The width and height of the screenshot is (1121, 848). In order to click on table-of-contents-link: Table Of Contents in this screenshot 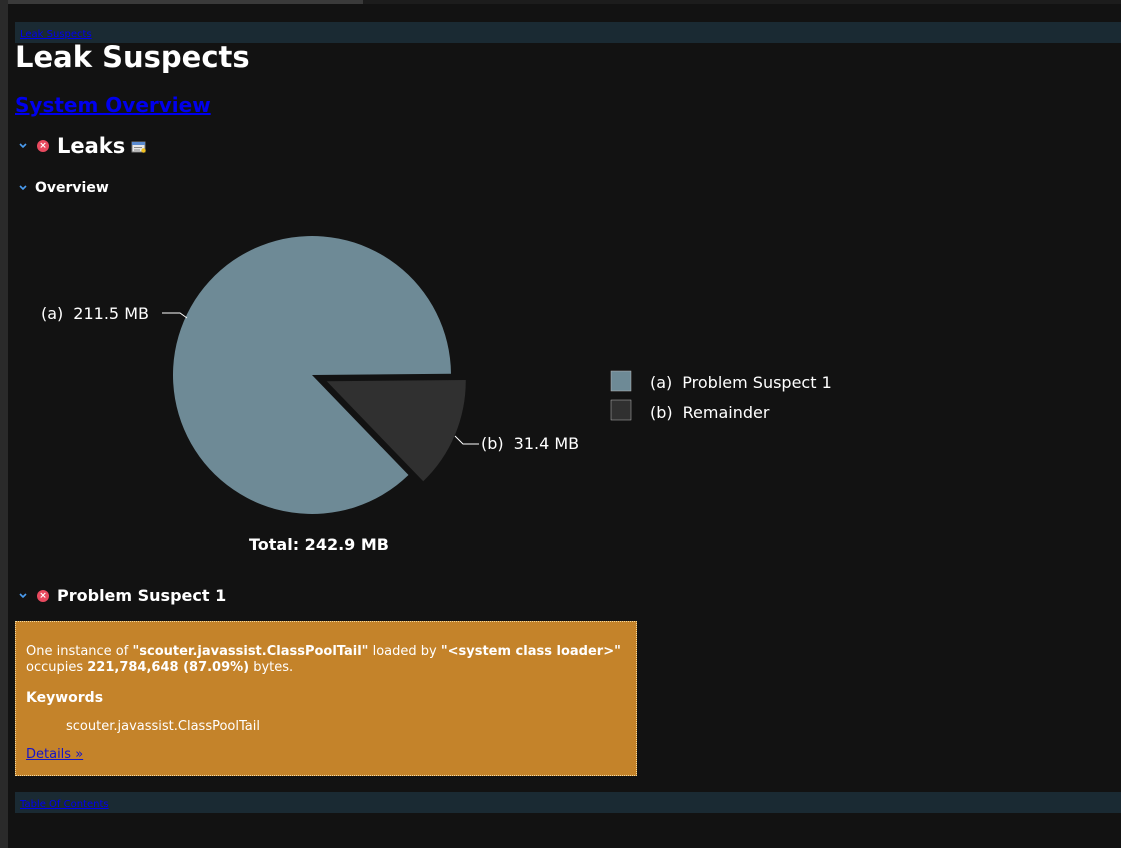, I will do `click(64, 804)`.